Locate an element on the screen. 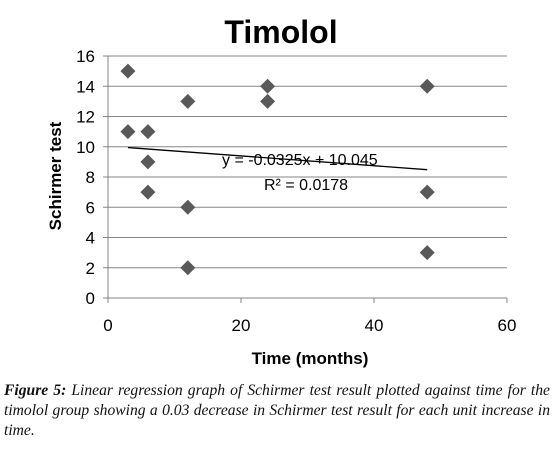 The width and height of the screenshot is (557, 452). y-tick-label: 12 is located at coordinates (85, 117).